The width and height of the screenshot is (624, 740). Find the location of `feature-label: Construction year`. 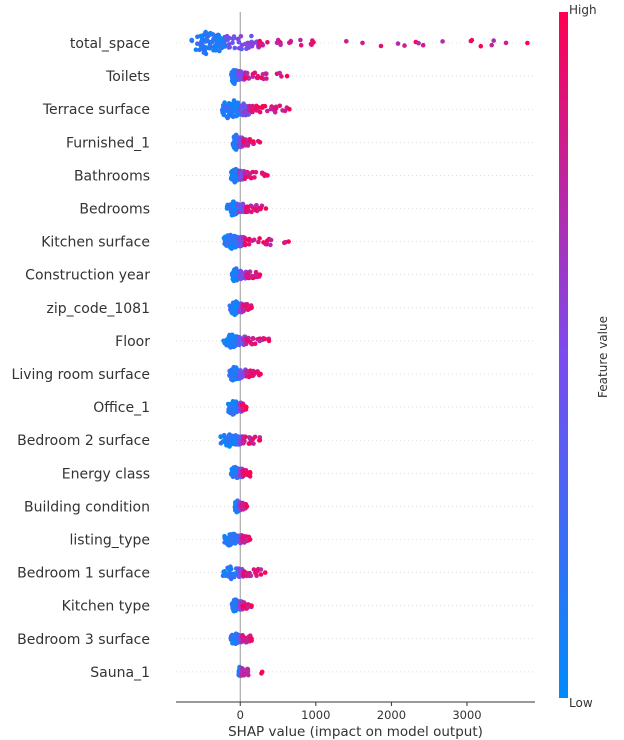

feature-label: Construction year is located at coordinates (87, 276).